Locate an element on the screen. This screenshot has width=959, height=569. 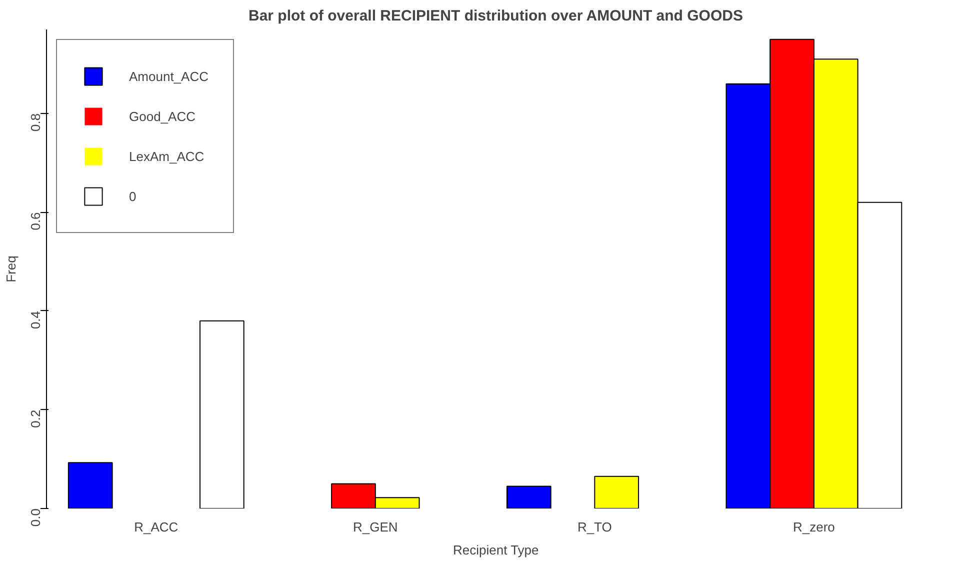
legend-label: LexAm_ACC is located at coordinates (166, 156).